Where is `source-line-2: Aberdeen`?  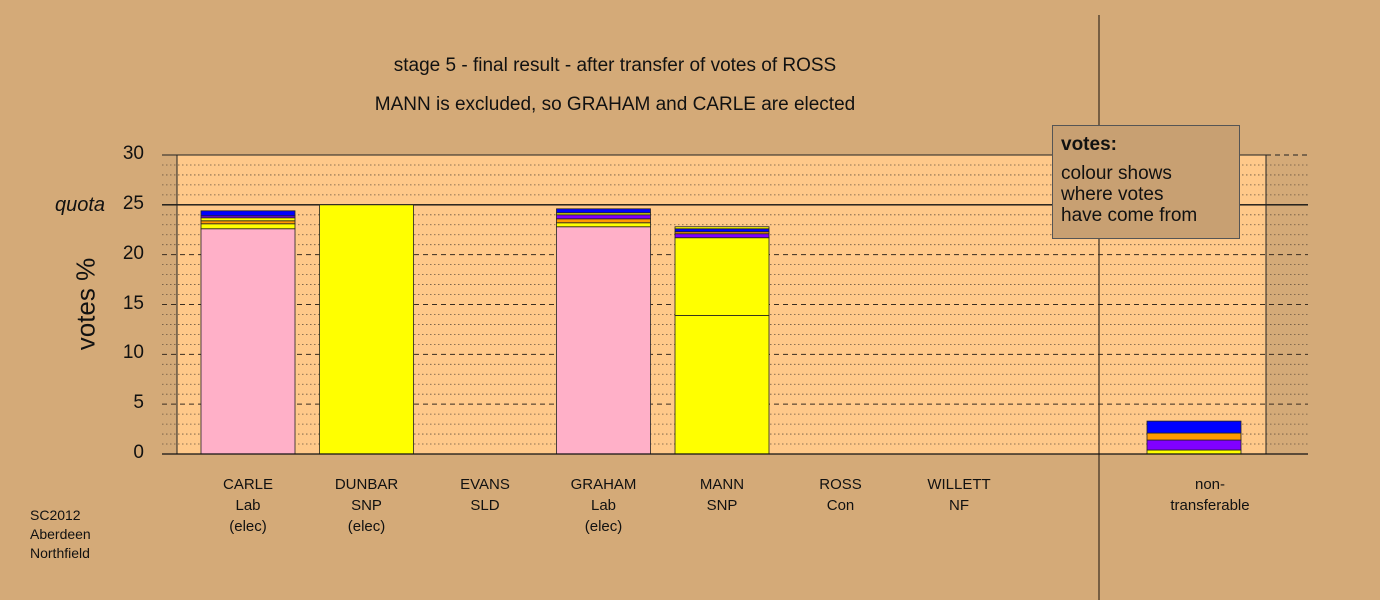
source-line-2: Aberdeen is located at coordinates (60, 534).